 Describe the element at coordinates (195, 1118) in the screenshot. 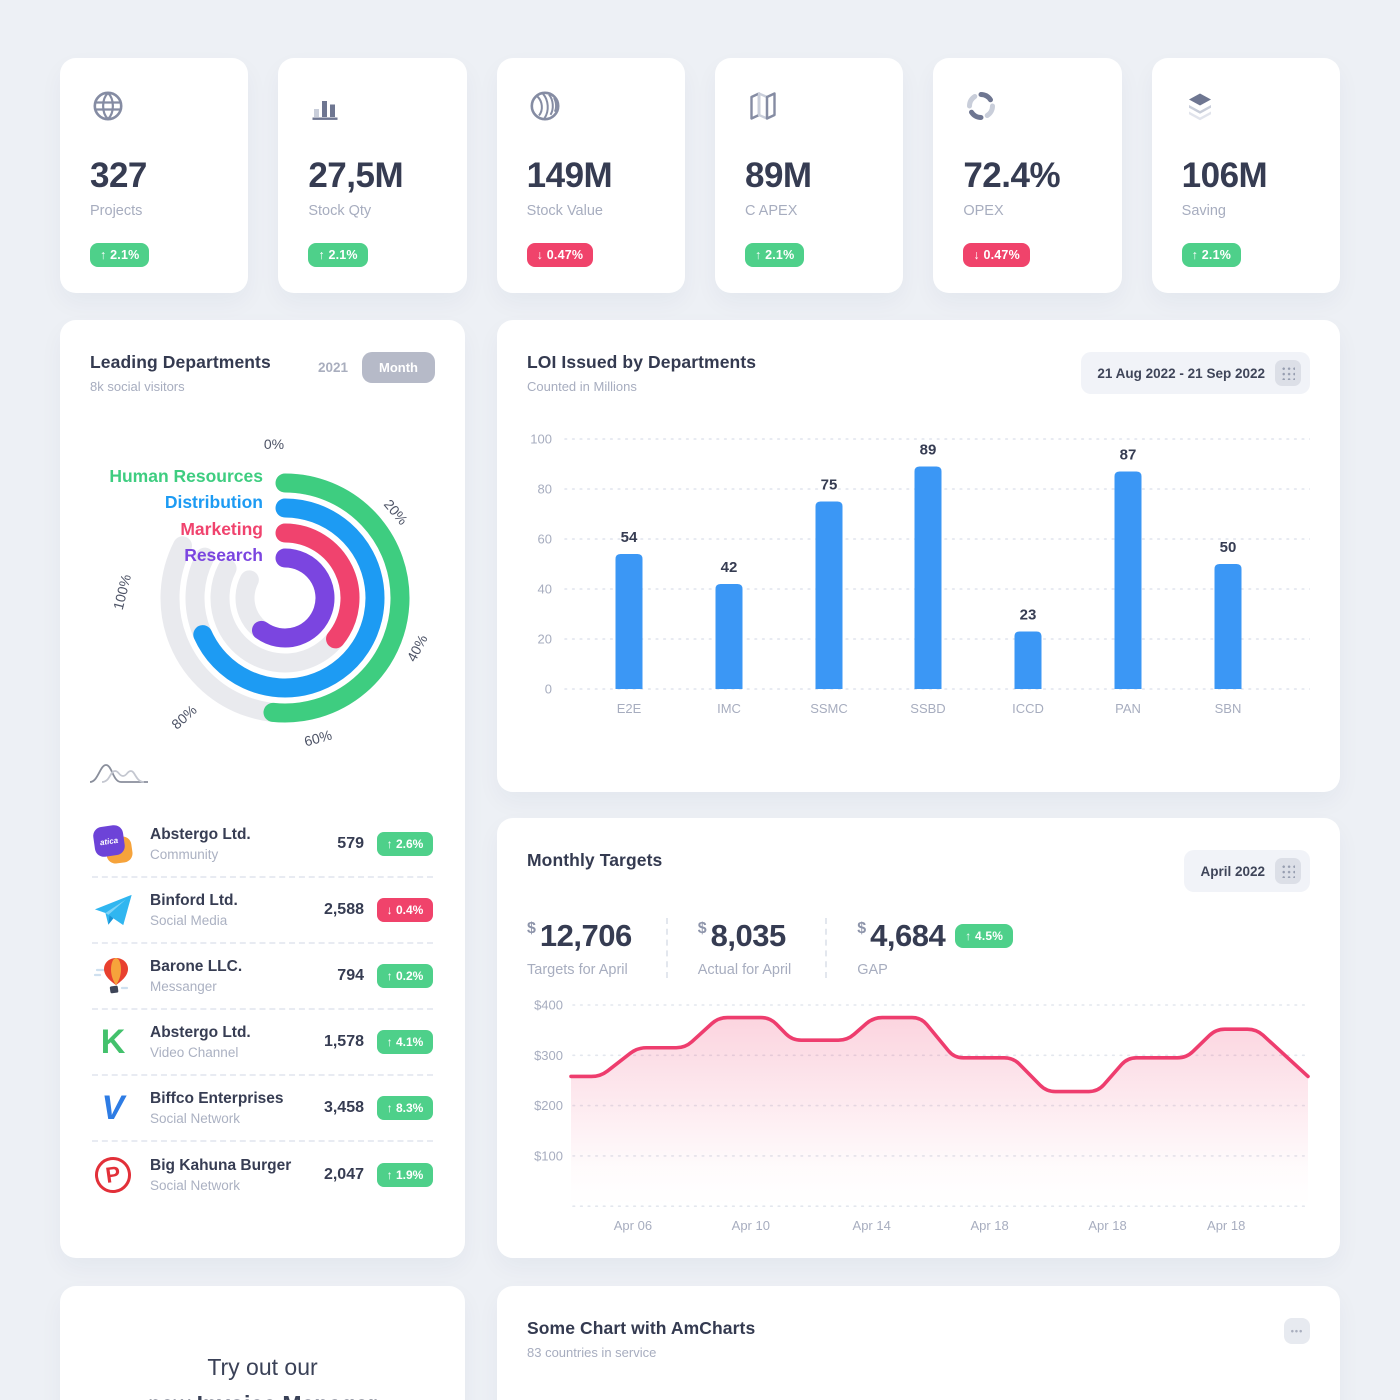

I see `company-category: Social Network` at that location.